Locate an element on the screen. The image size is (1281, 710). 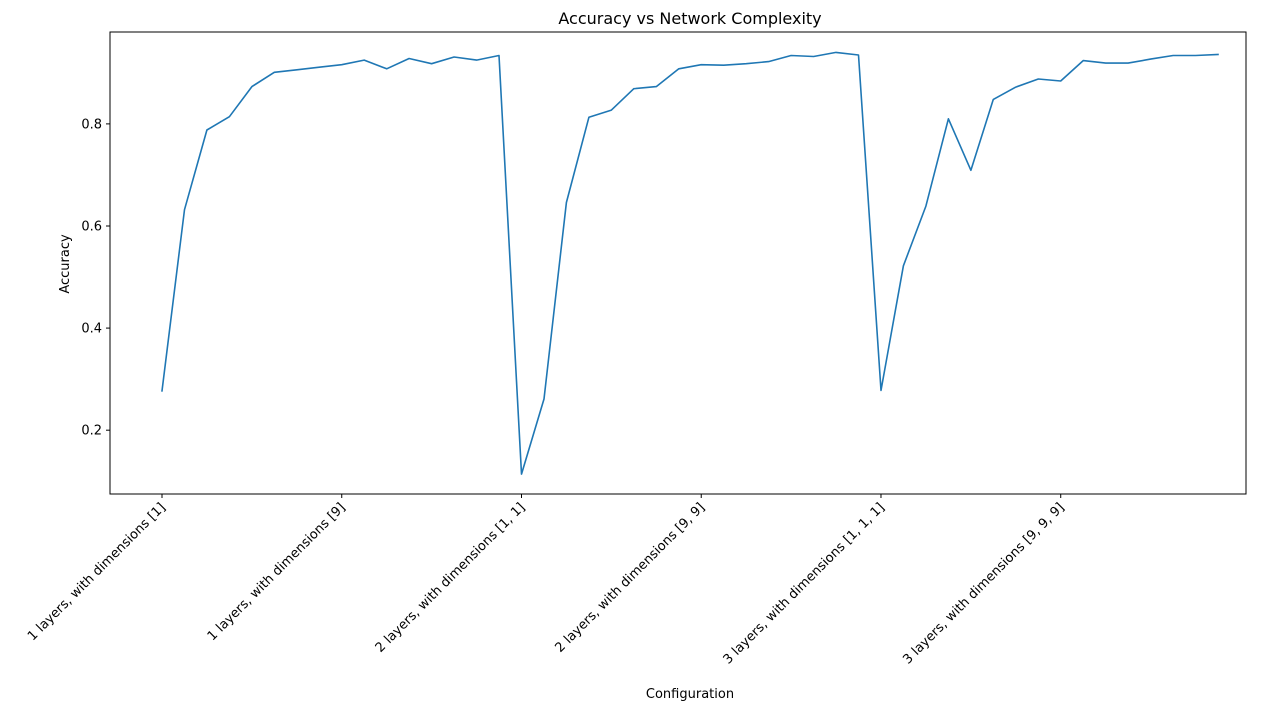
x-tick-label: 3 layers, with dimensions [1, 1, 1] is located at coordinates (804, 583).